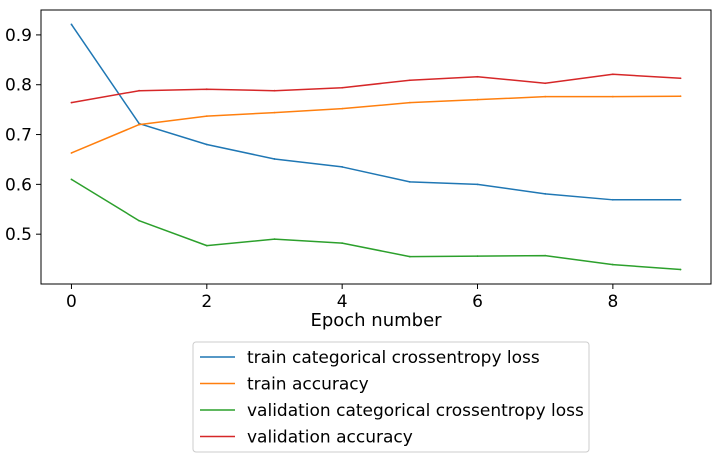 This screenshot has height=464, width=721. I want to click on y-tick-label: 0.6, so click(18, 185).